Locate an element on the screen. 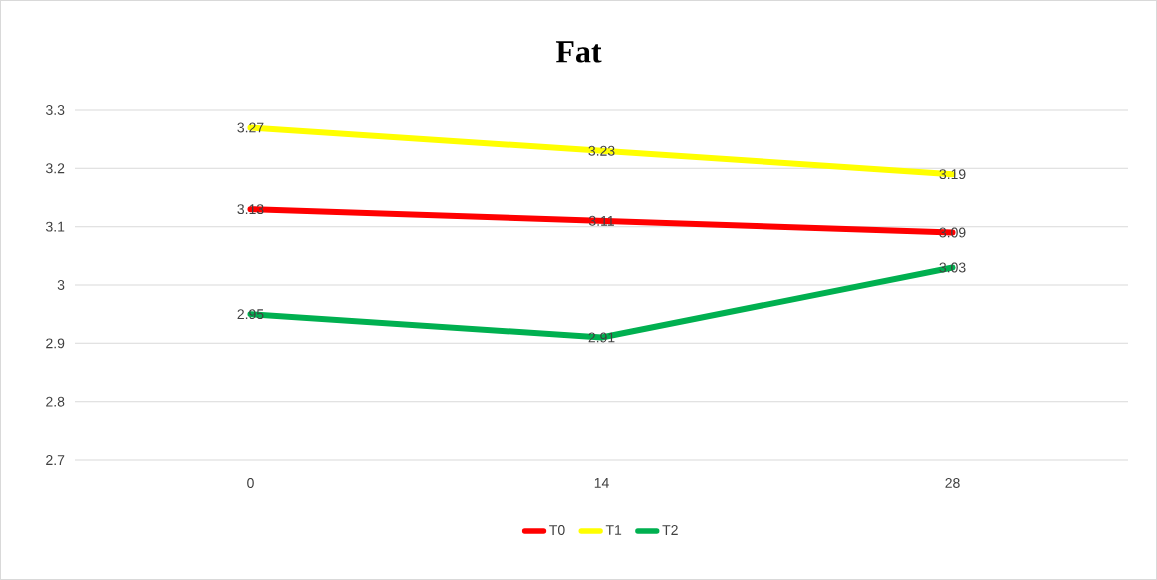  x-tick-label: 14 is located at coordinates (601, 483).